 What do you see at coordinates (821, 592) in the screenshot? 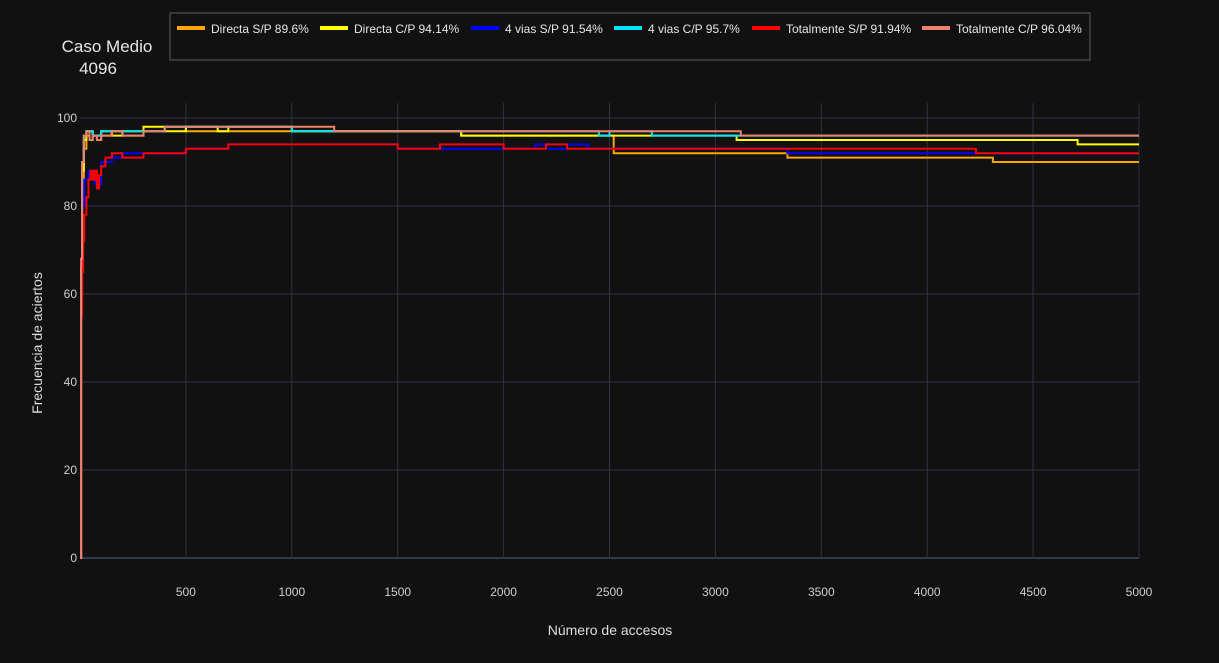
I see `x-tick-label: 3500` at bounding box center [821, 592].